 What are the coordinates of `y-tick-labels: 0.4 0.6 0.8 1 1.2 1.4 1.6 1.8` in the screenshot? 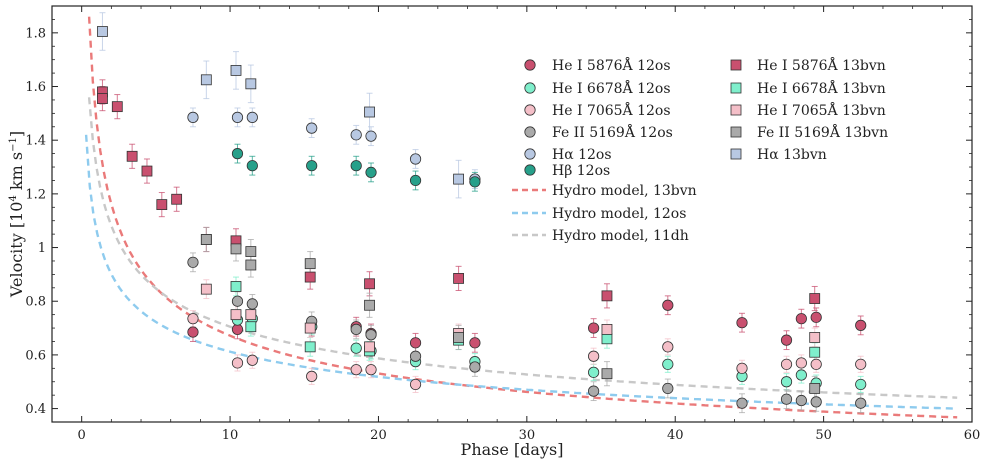 It's located at (35, 221).